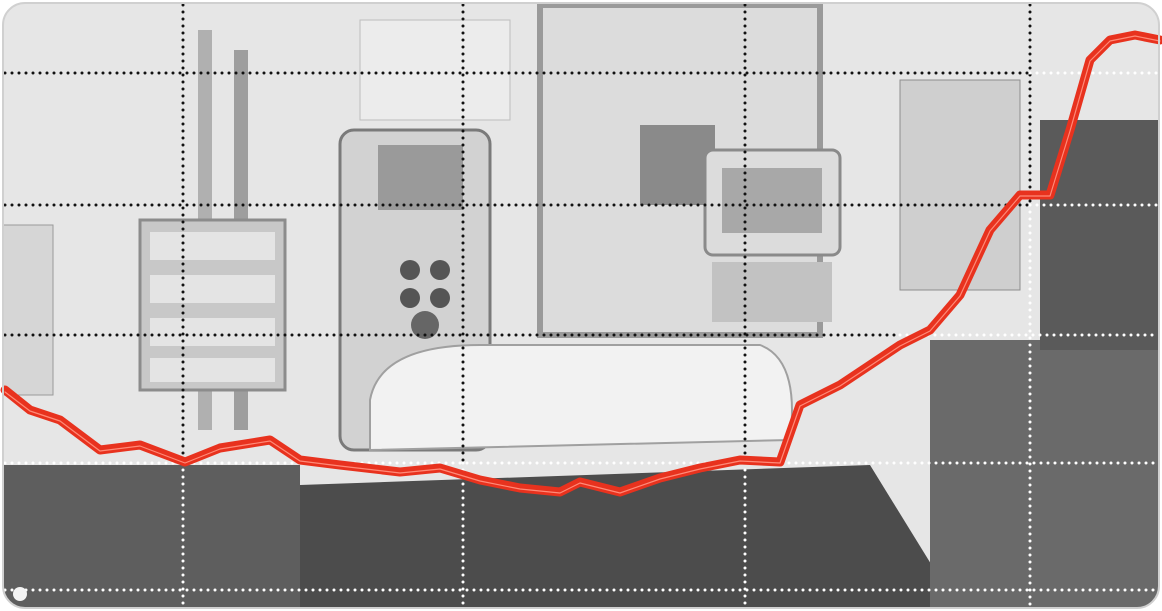 This screenshot has width=1162, height=611. What do you see at coordinates (420, 177) in the screenshot?
I see `ventilator-screen` at bounding box center [420, 177].